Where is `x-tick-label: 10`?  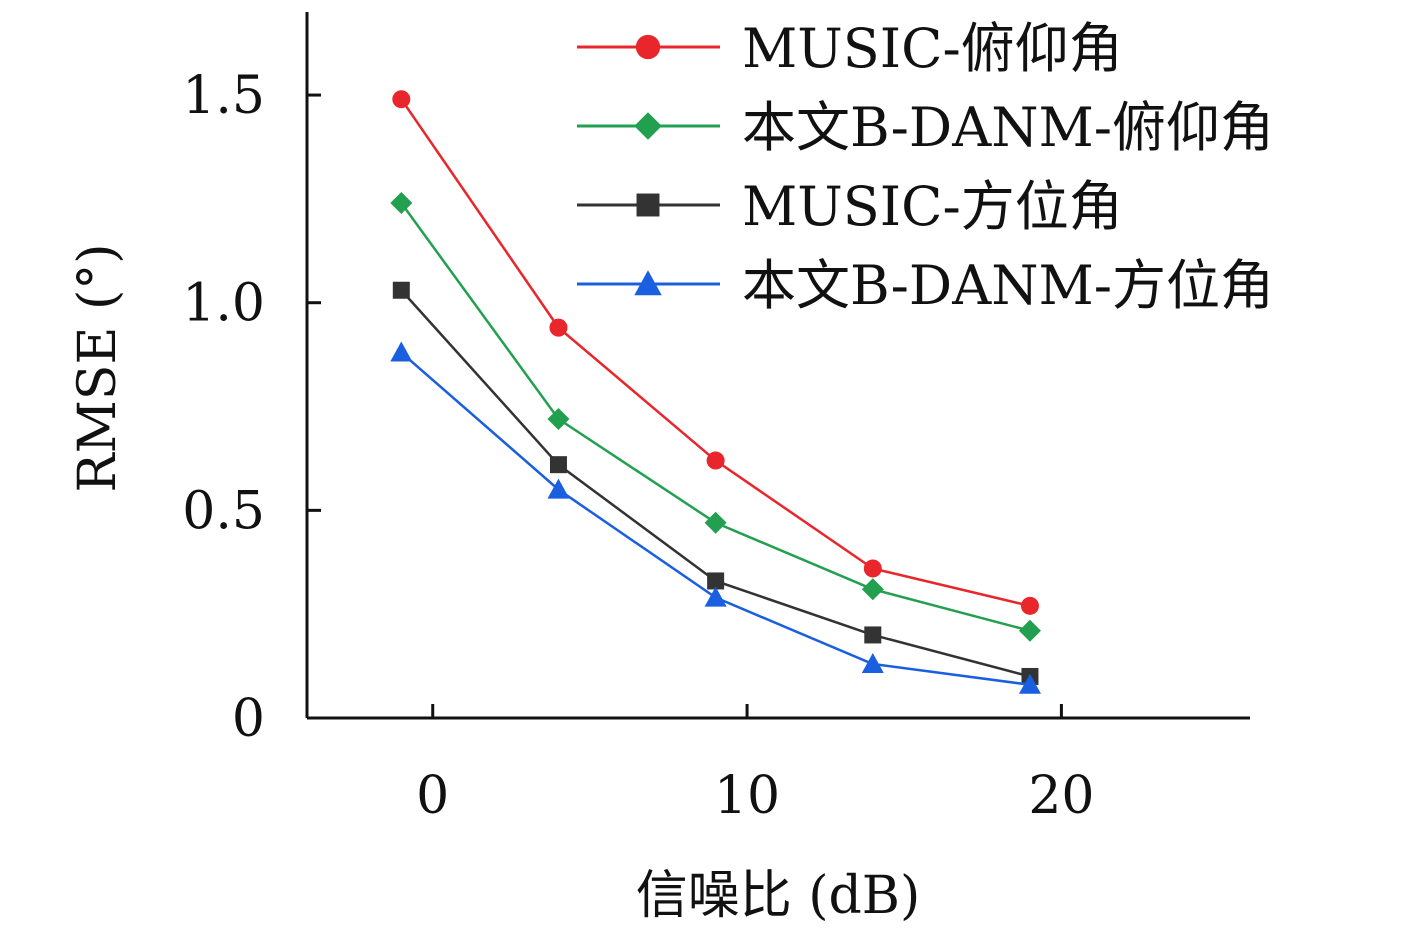
x-tick-label: 10 is located at coordinates (747, 796).